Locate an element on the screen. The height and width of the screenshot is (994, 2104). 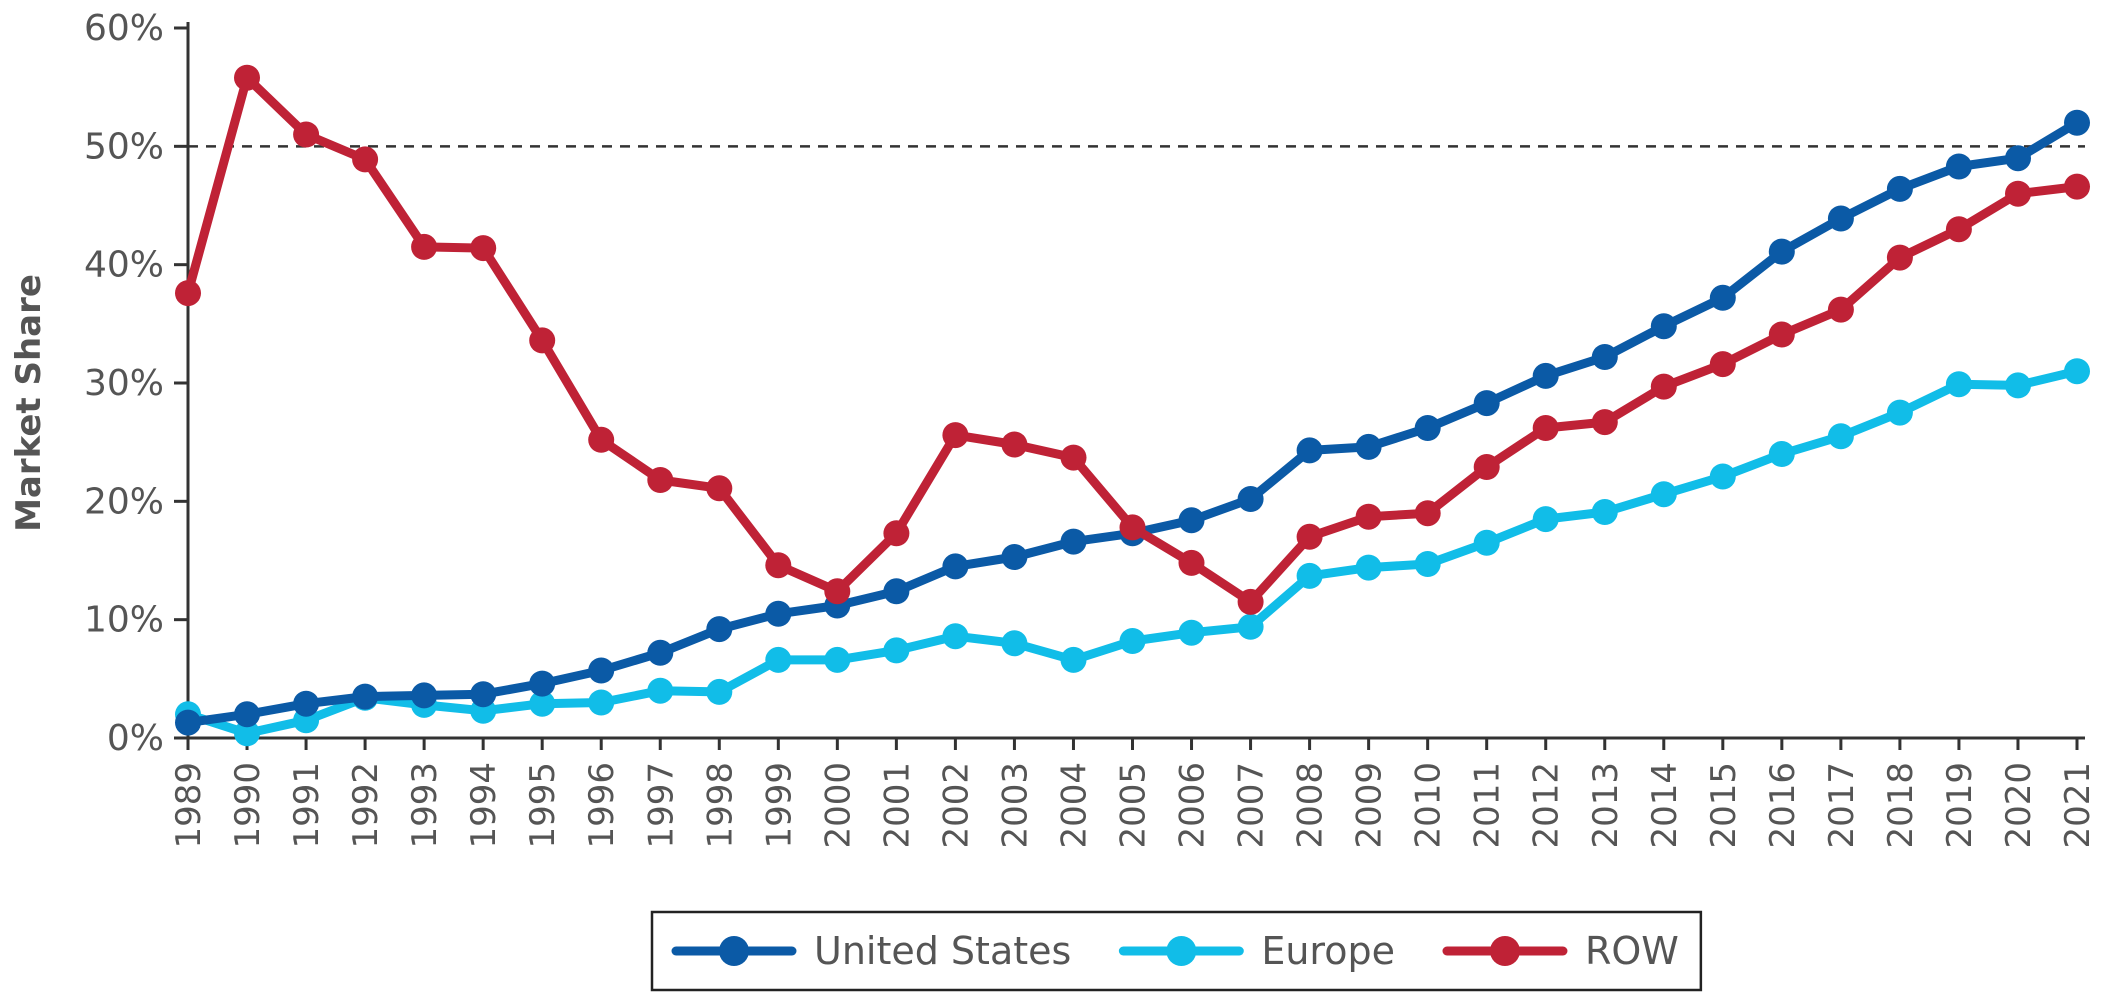
x-tick-label: 2014 is located at coordinates (1665, 805).